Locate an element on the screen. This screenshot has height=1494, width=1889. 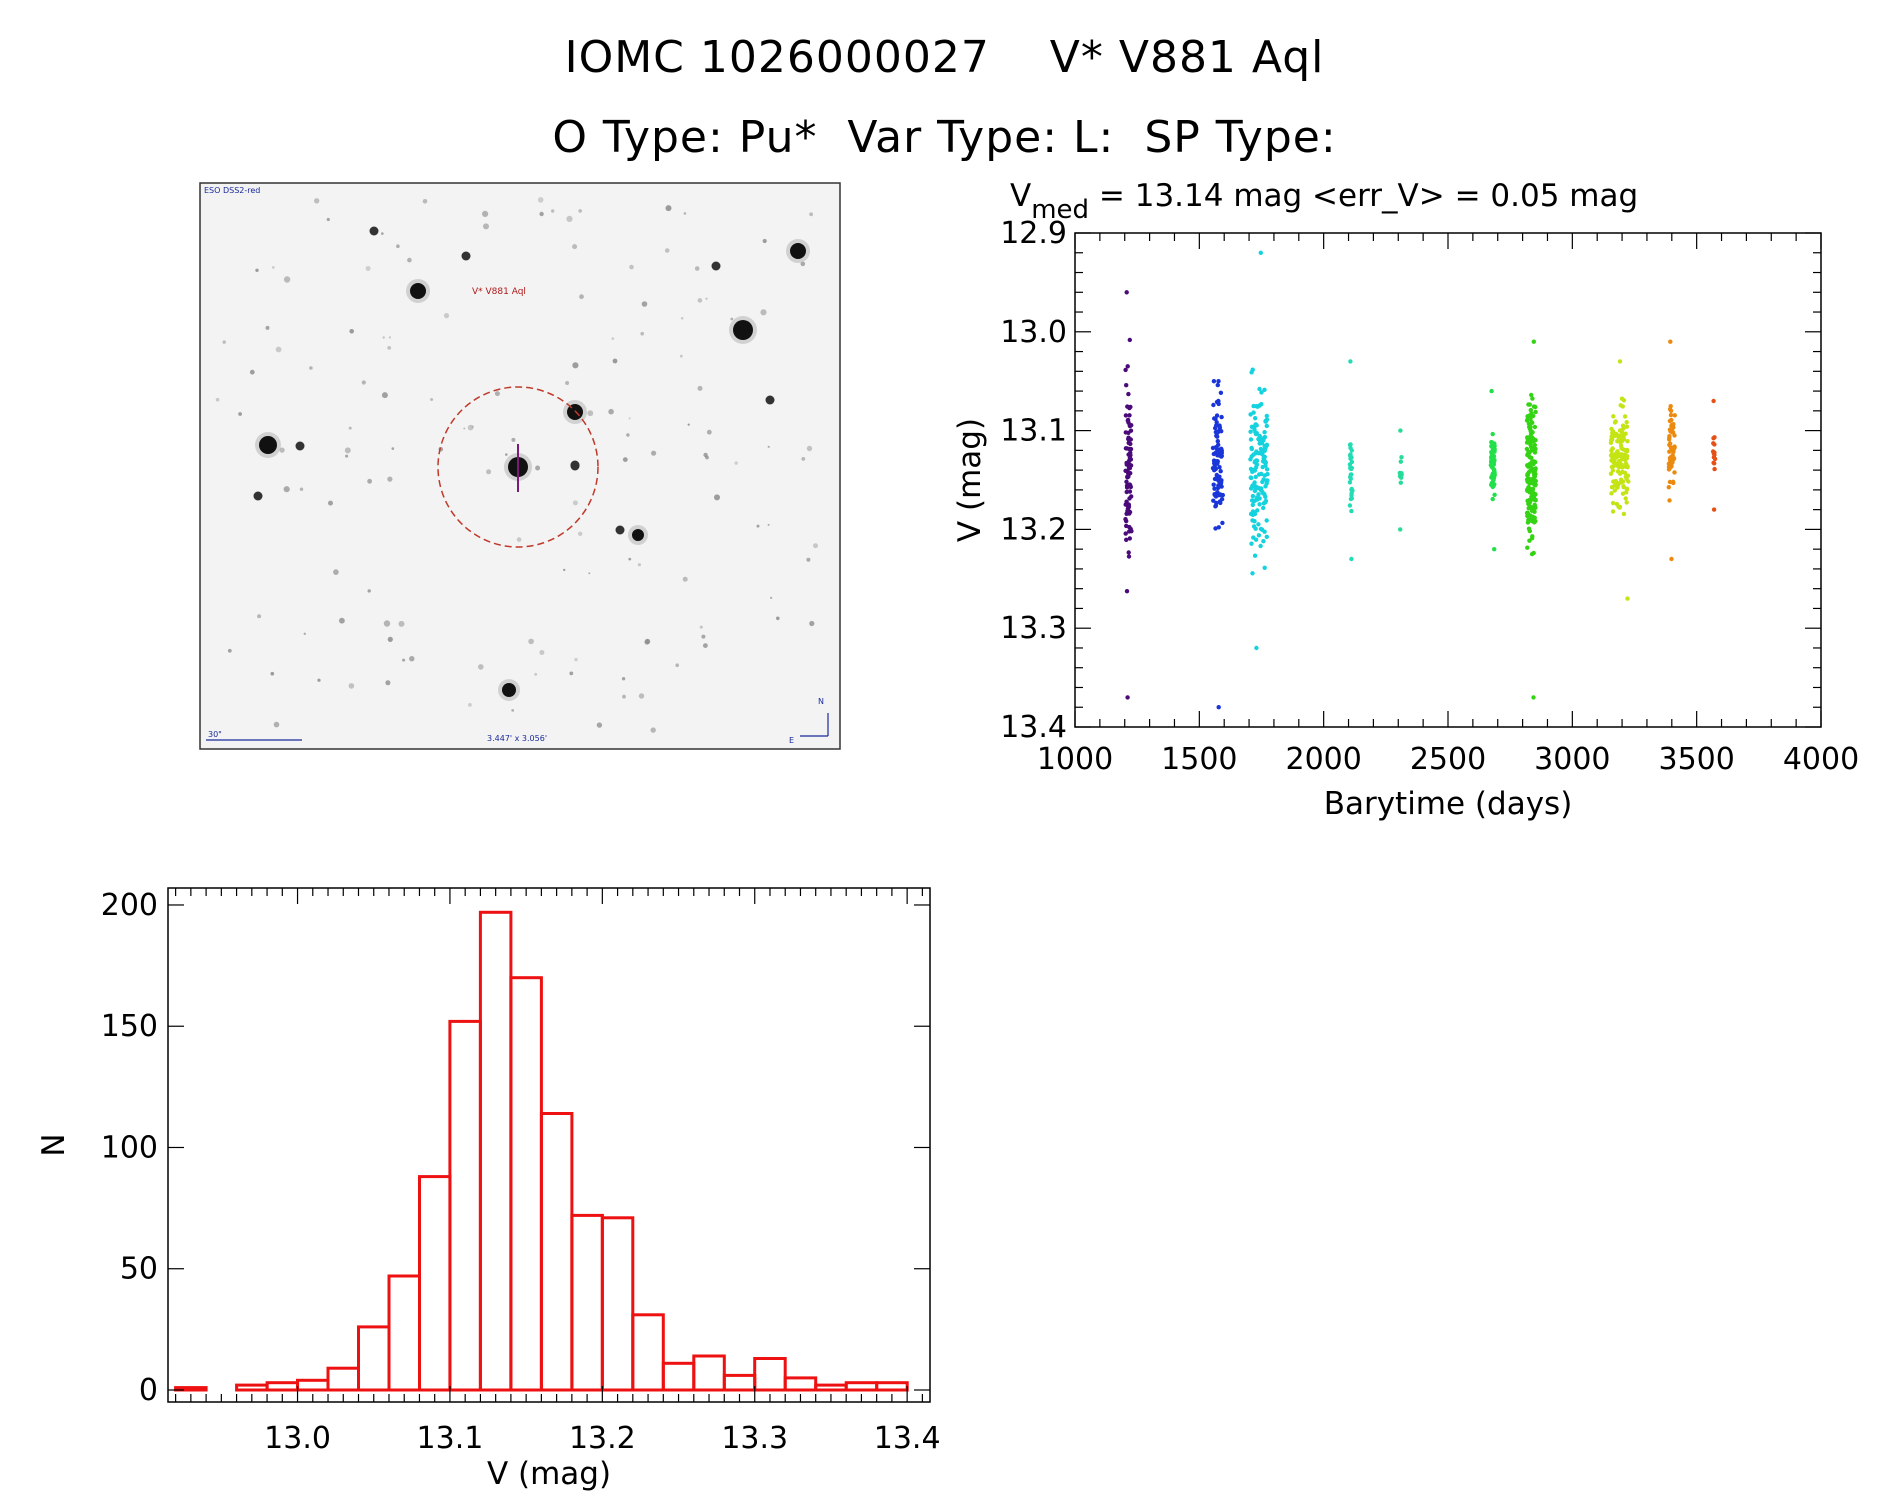
light-curve-title: Vmed = 13.14 mag <err_V> = 0.05 mag is located at coordinates (1324, 201).